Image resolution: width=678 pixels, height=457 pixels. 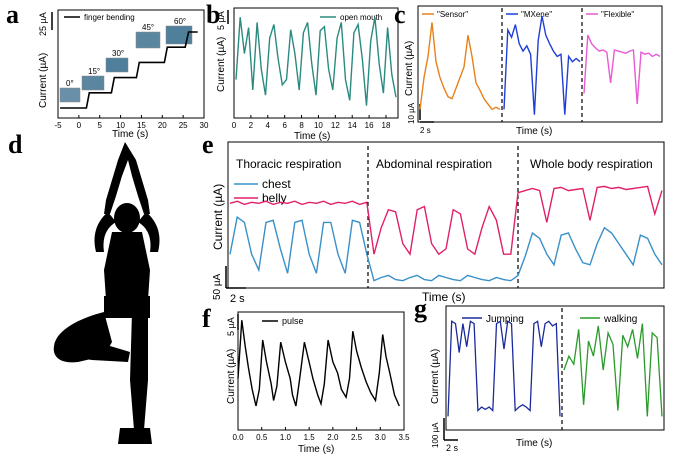 I want to click on y-axis-label-g: Current (µA), so click(x=435, y=376).